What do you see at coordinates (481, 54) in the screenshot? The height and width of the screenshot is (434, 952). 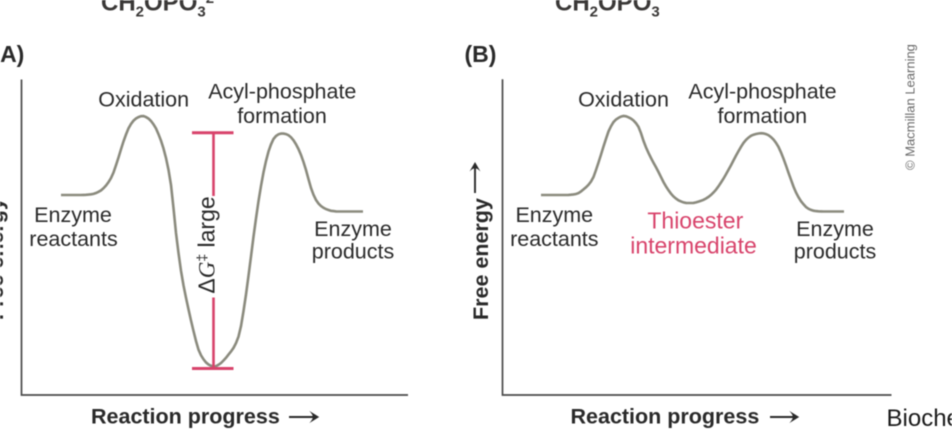 I see `svg-text: (B)` at bounding box center [481, 54].